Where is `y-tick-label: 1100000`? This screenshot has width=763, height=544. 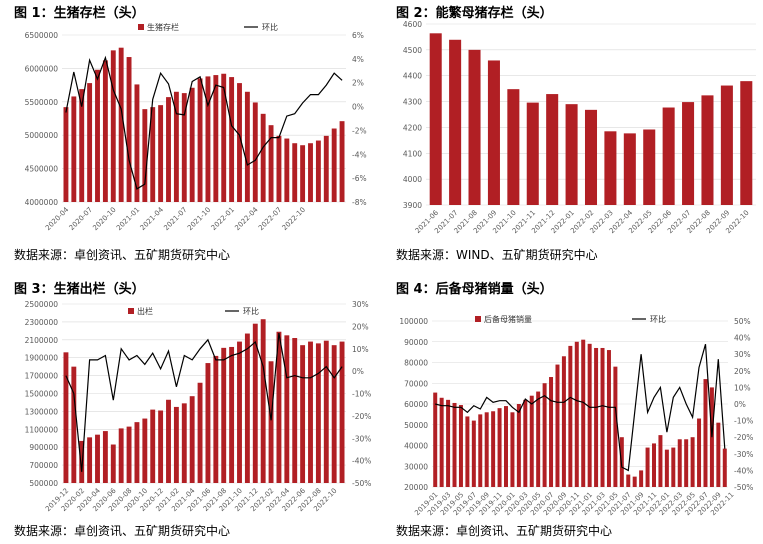 y-tick-label: 1100000 is located at coordinates (42, 429).